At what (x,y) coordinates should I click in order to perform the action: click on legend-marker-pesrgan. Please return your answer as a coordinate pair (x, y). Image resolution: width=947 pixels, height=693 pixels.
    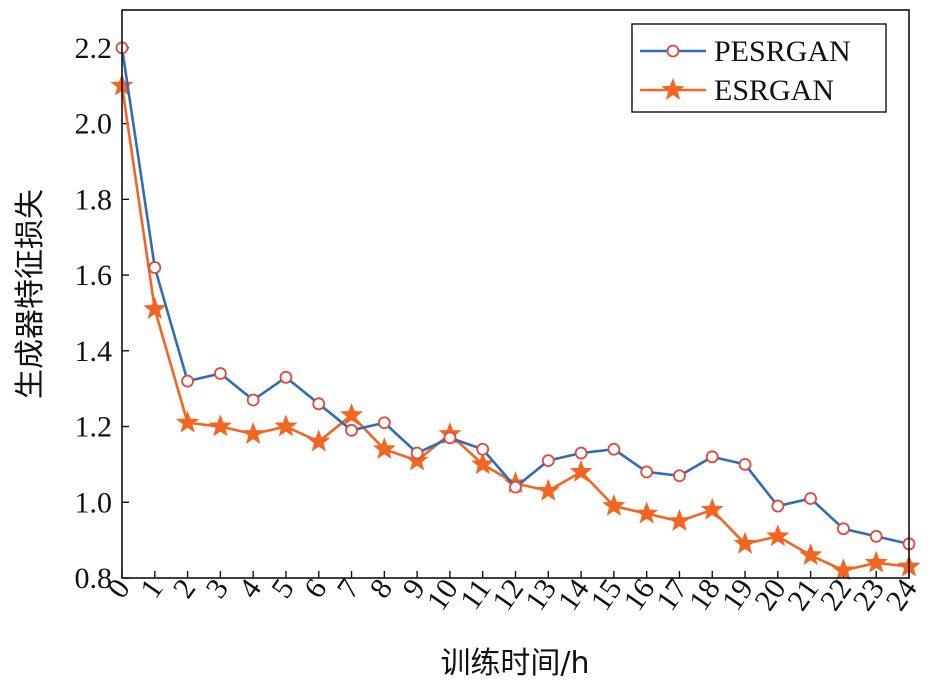
    Looking at the image, I should click on (673, 51).